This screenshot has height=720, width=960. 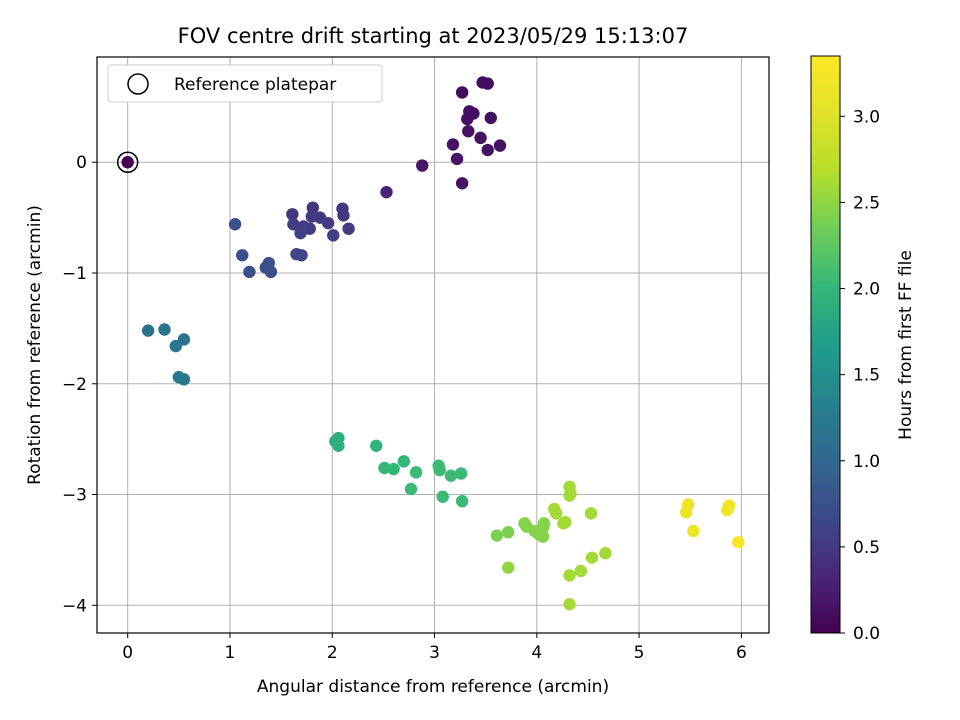 I want to click on colorbar-tick-label: 1.0, so click(x=866, y=462).